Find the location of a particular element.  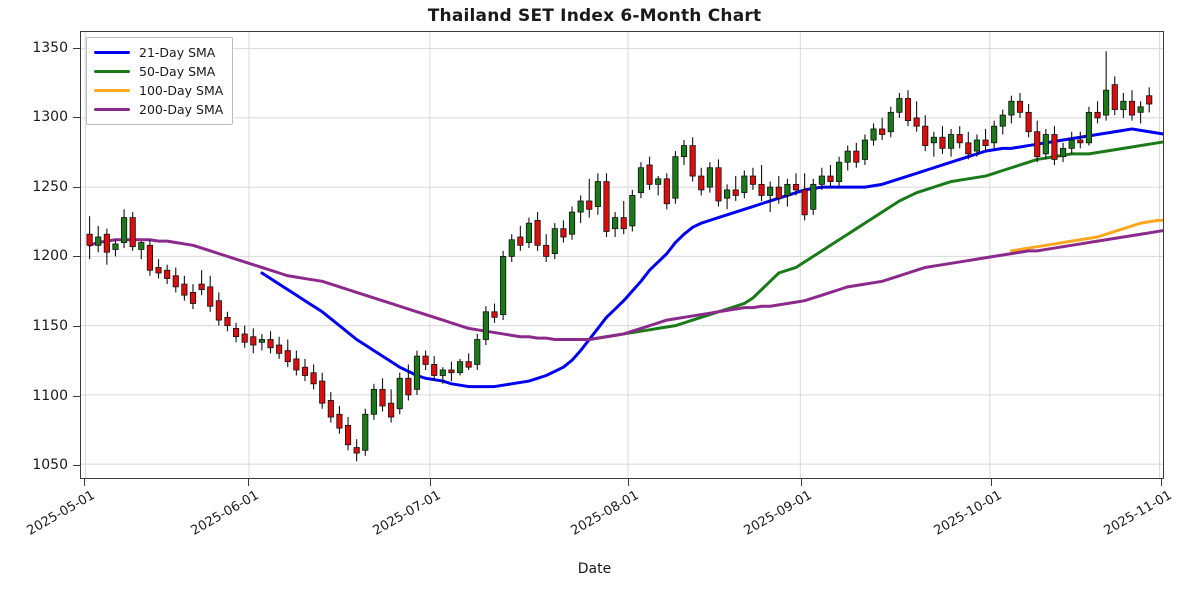

legend-item-21-day-sma: 21-Day SMA is located at coordinates (158, 52).